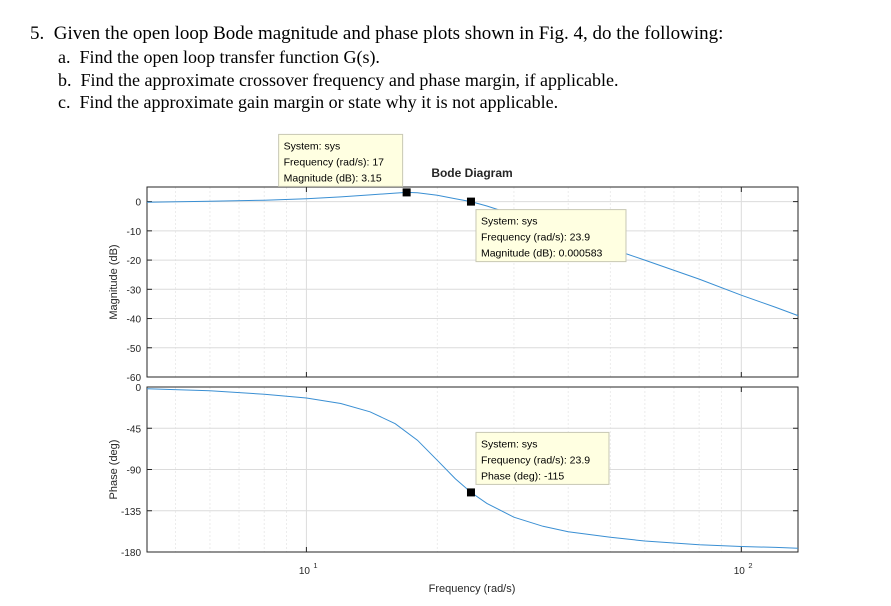  I want to click on question-number: 5., so click(37, 33).